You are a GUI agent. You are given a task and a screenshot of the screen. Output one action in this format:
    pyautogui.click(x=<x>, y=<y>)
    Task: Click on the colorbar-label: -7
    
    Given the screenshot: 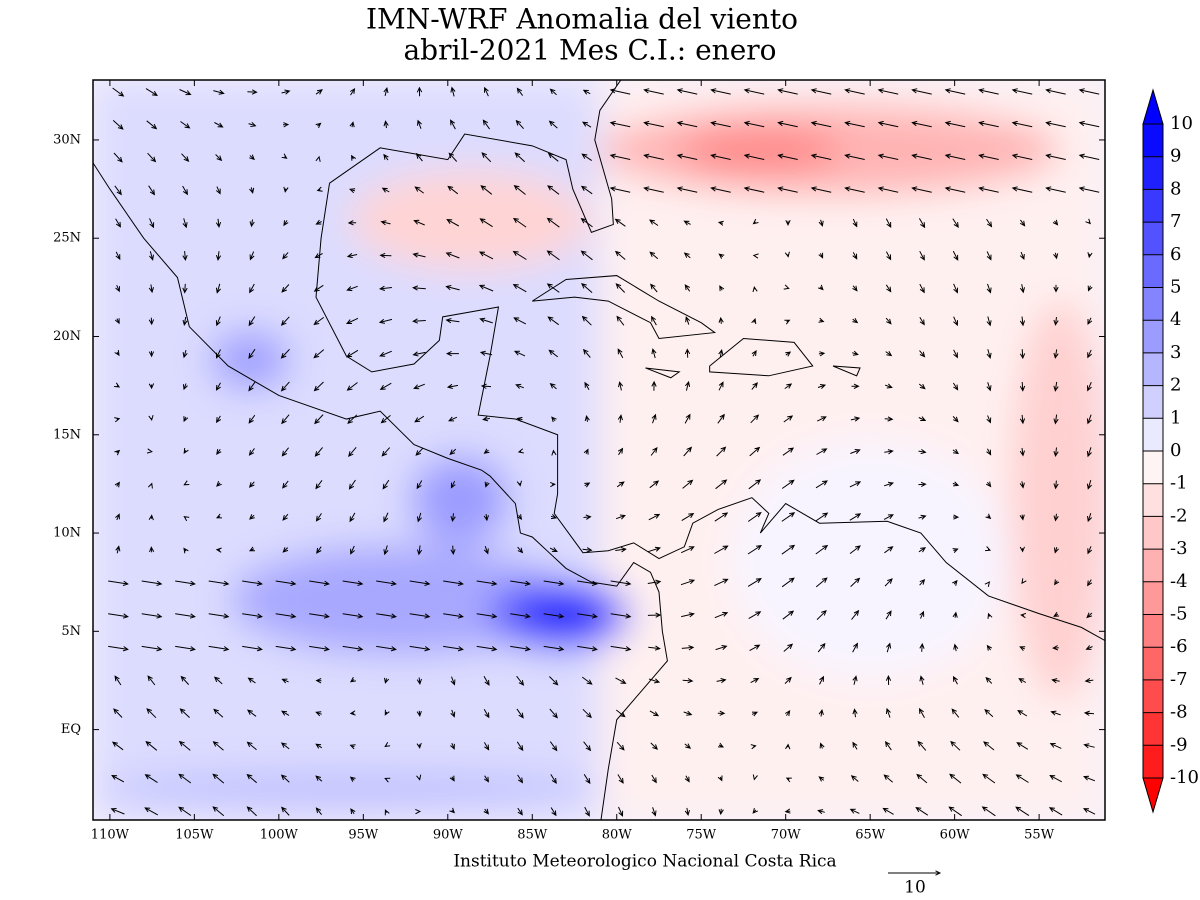 What is the action you would take?
    pyautogui.click(x=1179, y=679)
    